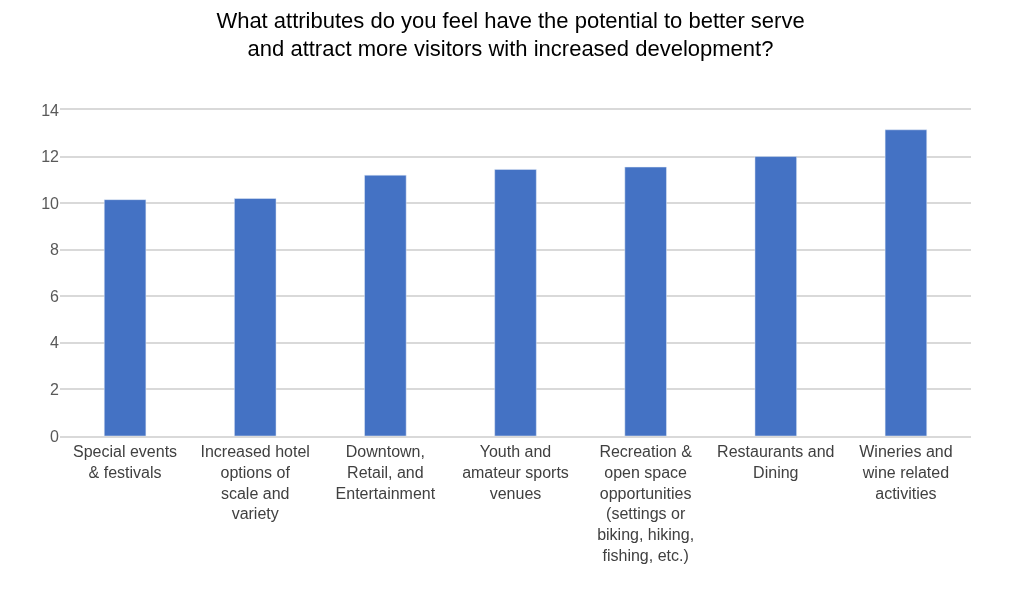 The image size is (1021, 616). What do you see at coordinates (125, 461) in the screenshot?
I see `x-tick-label: Special events & festivals` at bounding box center [125, 461].